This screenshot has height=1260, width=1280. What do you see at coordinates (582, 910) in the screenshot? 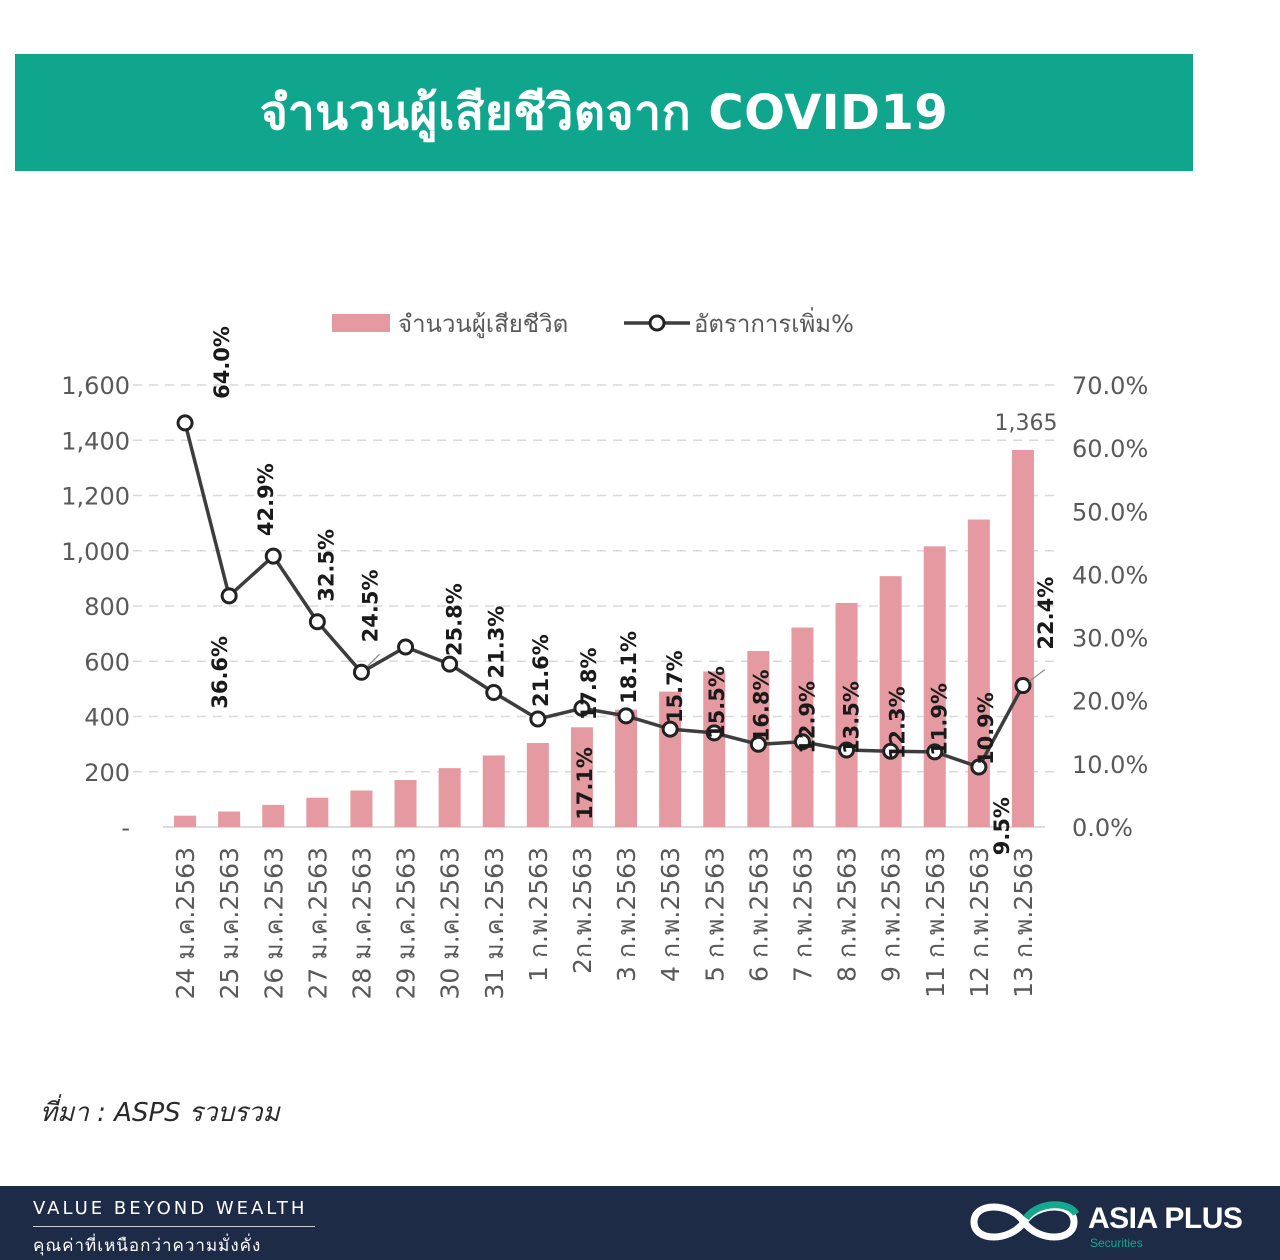
I see `category-tick-label: 2ก.พ.2563` at bounding box center [582, 910].